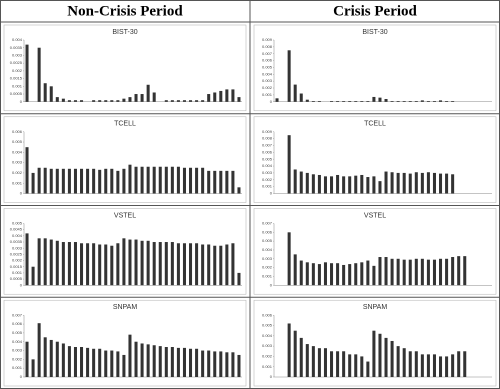 Image resolution: width=500 pixels, height=389 pixels. Describe the element at coordinates (267, 39) in the screenshot. I see `y-tick-label: 0.009` at that location.